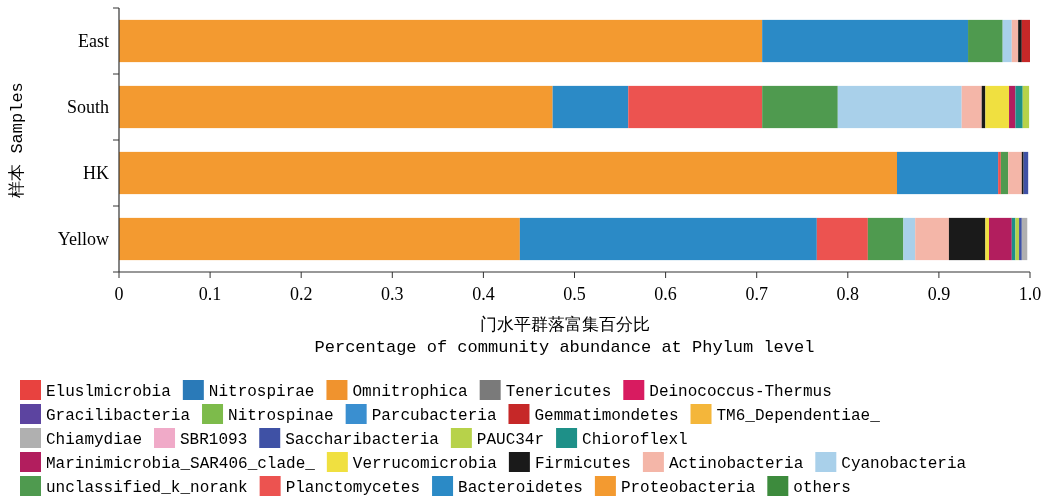 This screenshot has width=1041, height=496. What do you see at coordinates (87, 107) in the screenshot?
I see `y-tick-label: South` at bounding box center [87, 107].